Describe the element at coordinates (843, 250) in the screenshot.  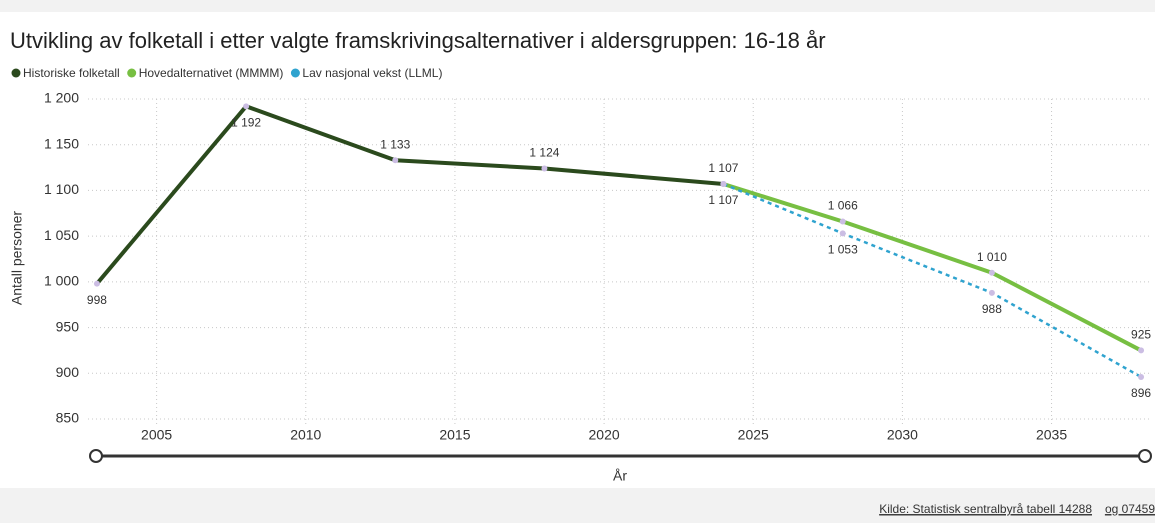
I see `data-label: 1 053` at that location.